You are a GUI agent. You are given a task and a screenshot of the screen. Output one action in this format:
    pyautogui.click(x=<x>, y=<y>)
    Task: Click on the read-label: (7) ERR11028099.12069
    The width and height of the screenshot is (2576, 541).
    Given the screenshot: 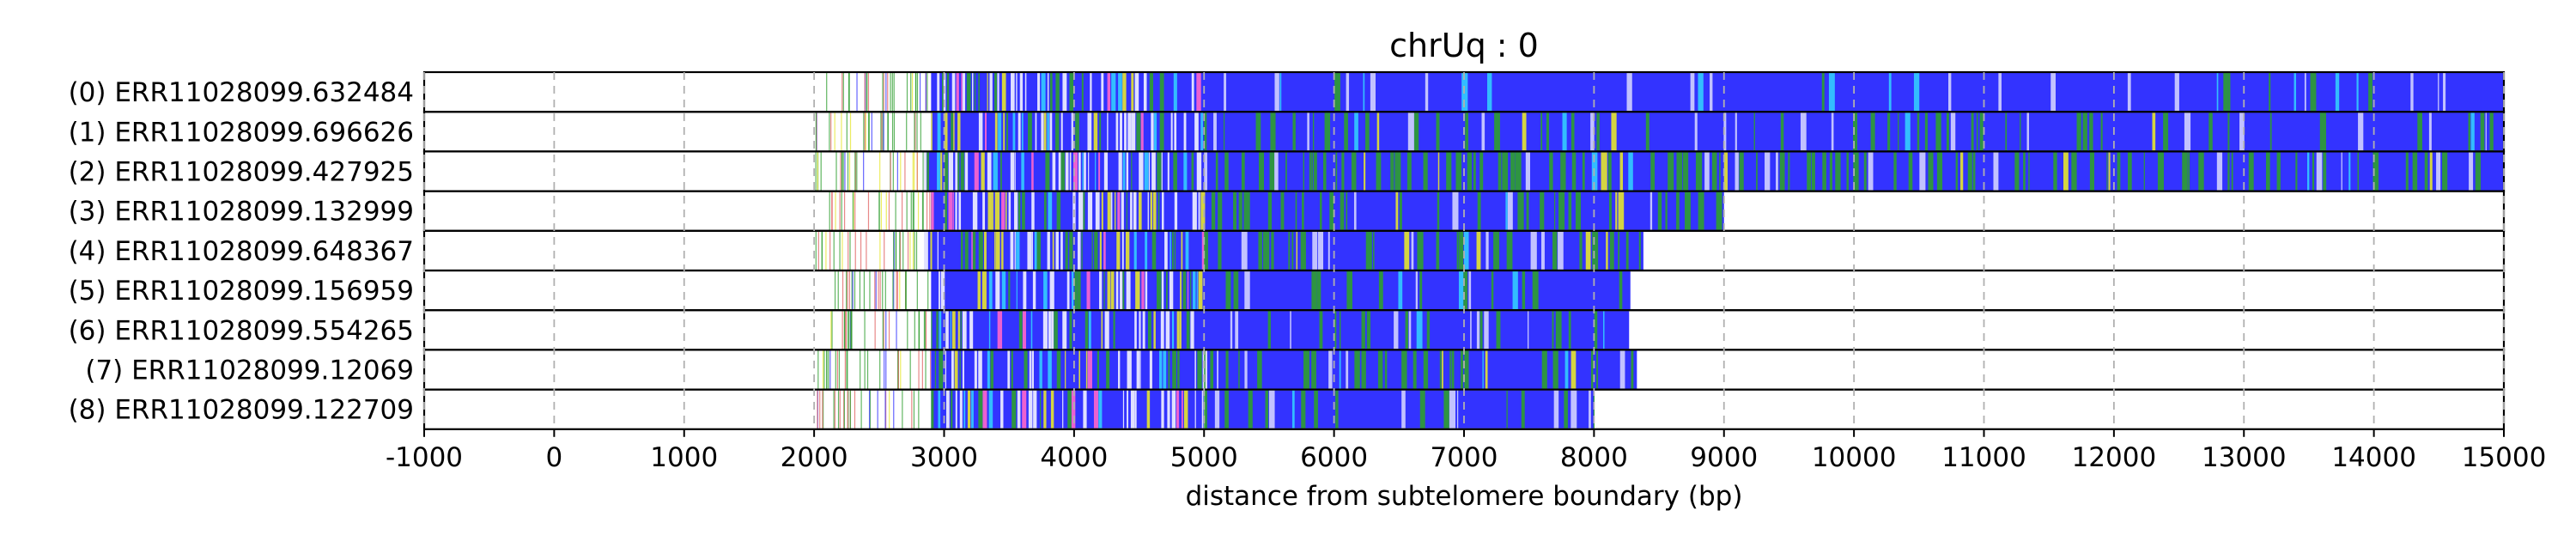 What is the action you would take?
    pyautogui.click(x=250, y=371)
    